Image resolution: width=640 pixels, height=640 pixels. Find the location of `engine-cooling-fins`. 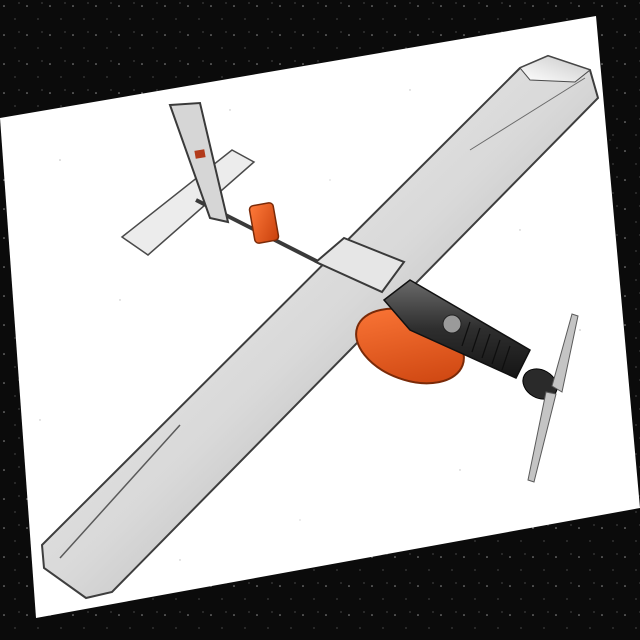

engine-cooling-fins is located at coordinates (486, 346).